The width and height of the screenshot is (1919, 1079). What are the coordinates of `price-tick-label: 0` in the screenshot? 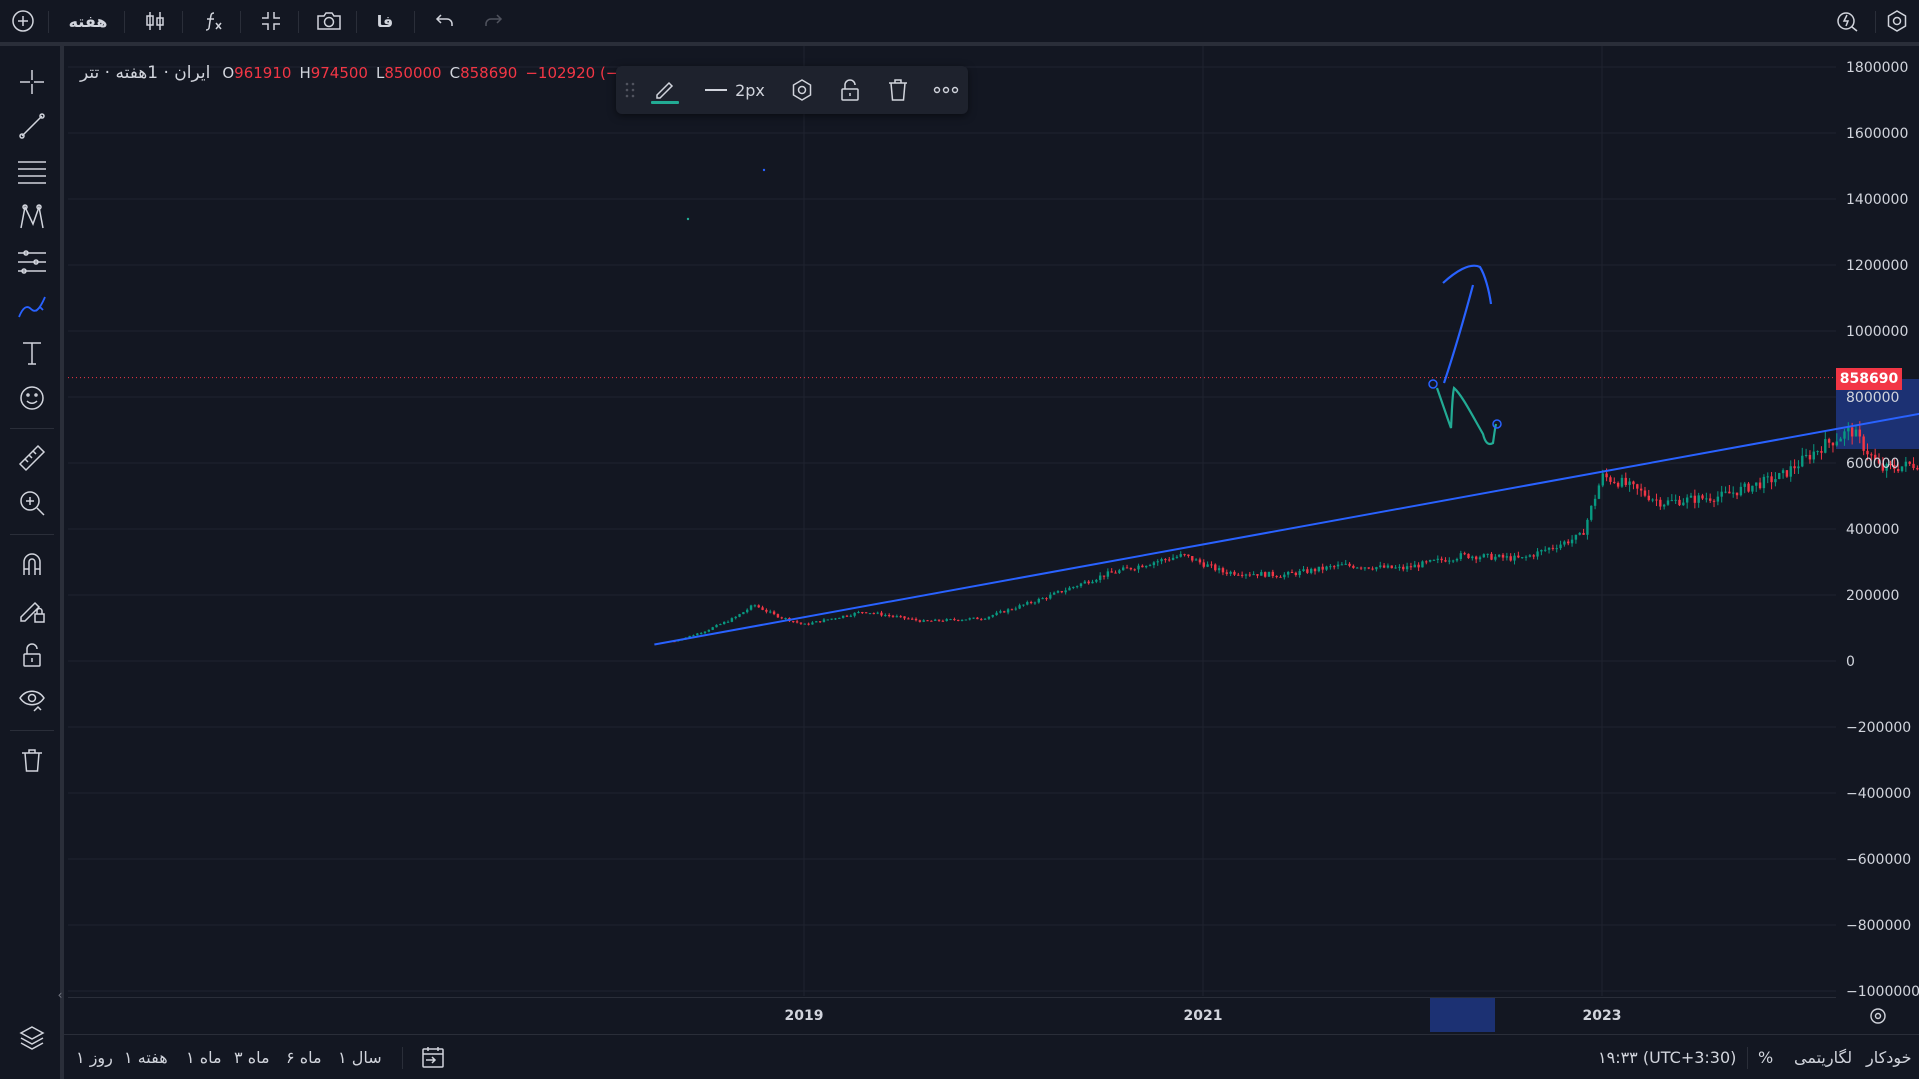 It's located at (1850, 662).